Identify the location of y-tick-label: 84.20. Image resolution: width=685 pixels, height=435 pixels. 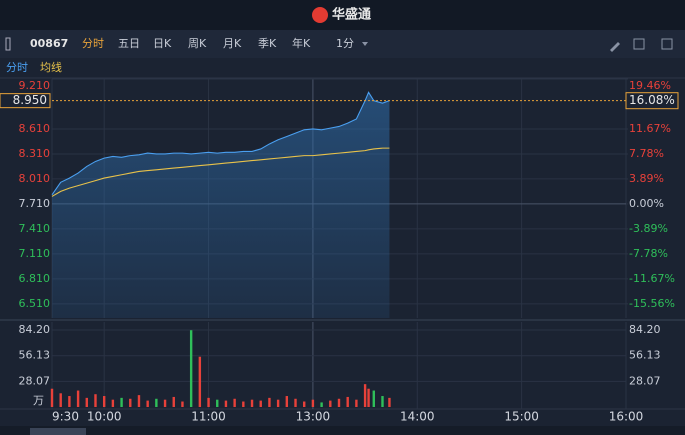
(35, 329).